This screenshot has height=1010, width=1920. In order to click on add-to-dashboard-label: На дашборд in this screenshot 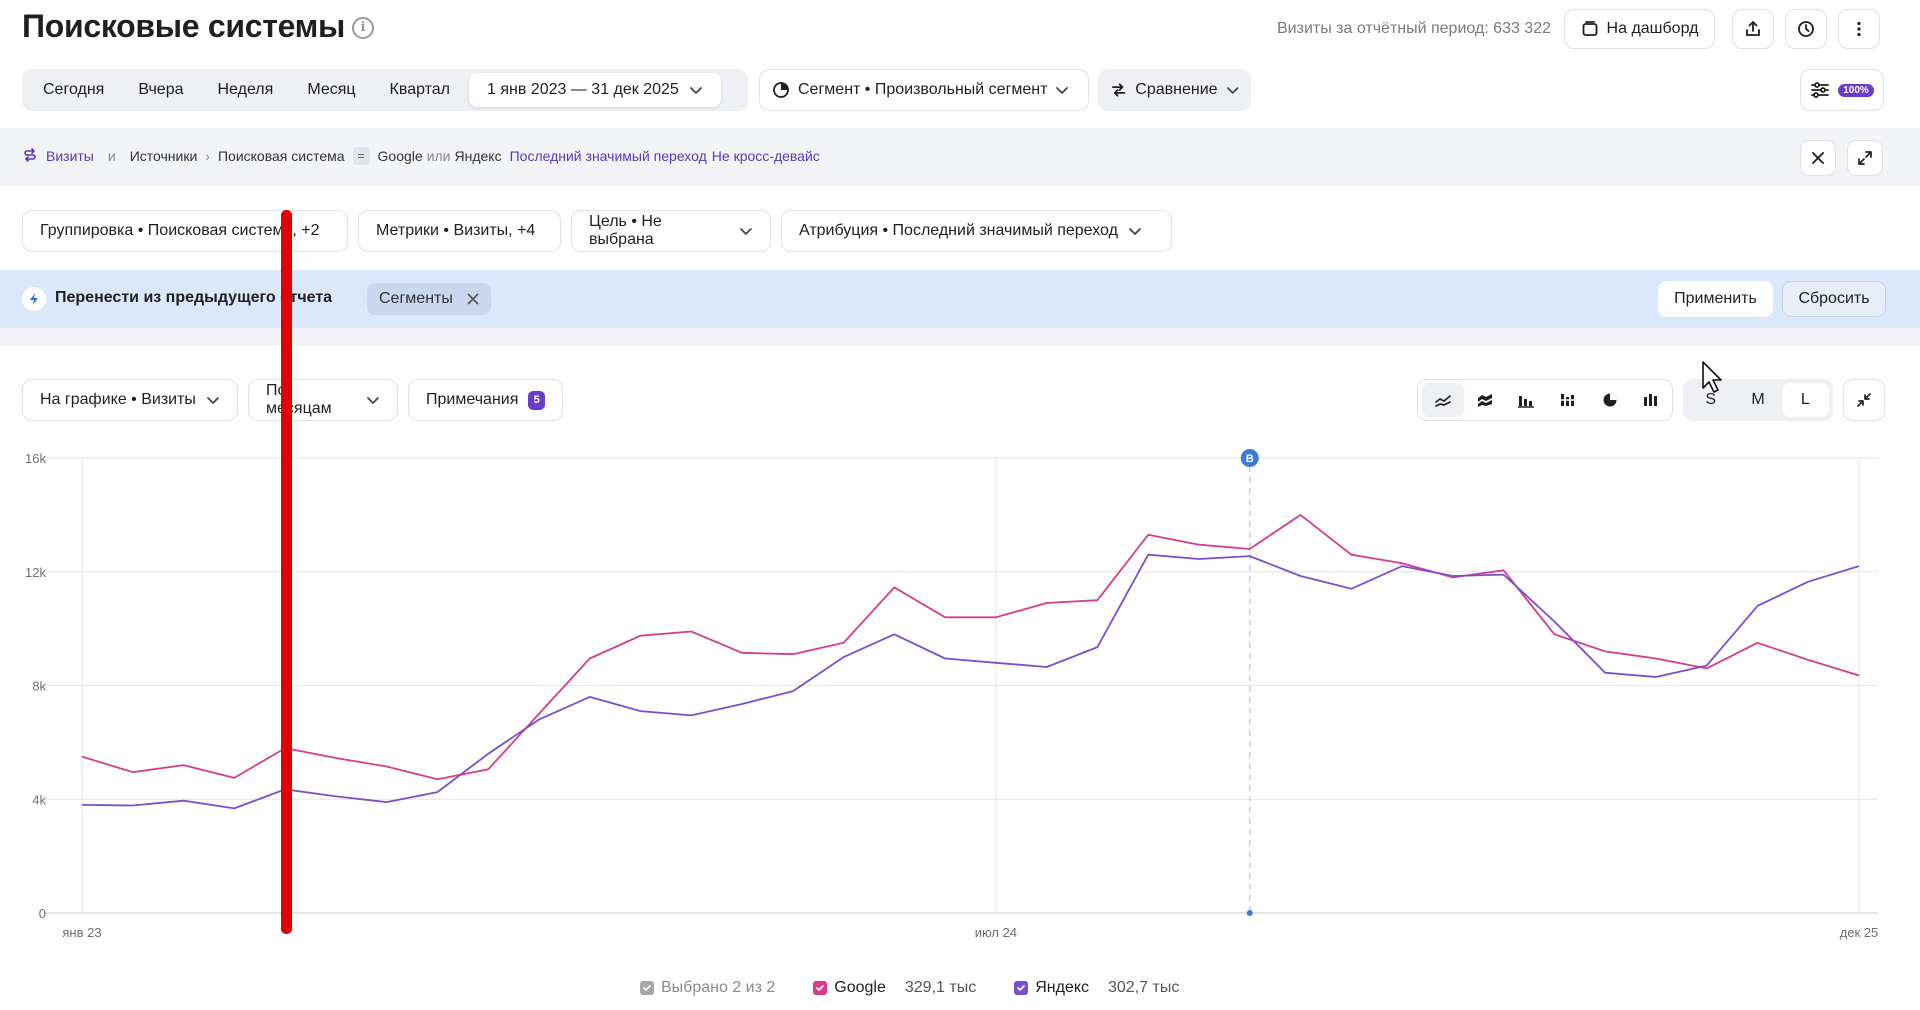, I will do `click(1652, 28)`.